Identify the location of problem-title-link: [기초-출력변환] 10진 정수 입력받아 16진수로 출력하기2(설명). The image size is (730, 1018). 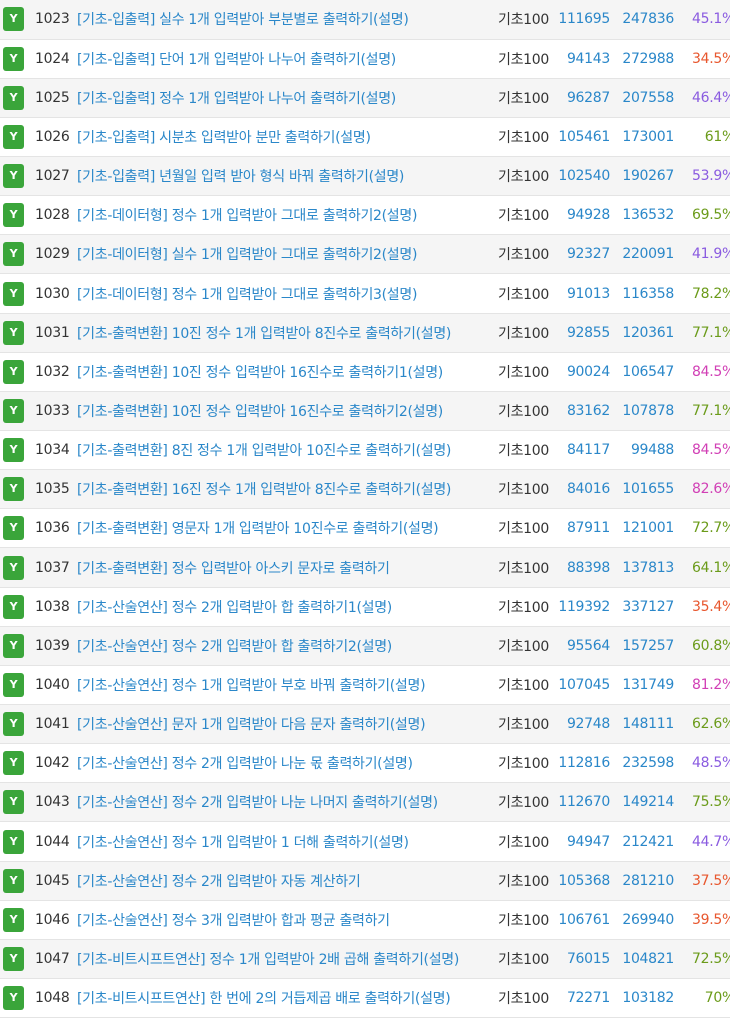
(260, 411).